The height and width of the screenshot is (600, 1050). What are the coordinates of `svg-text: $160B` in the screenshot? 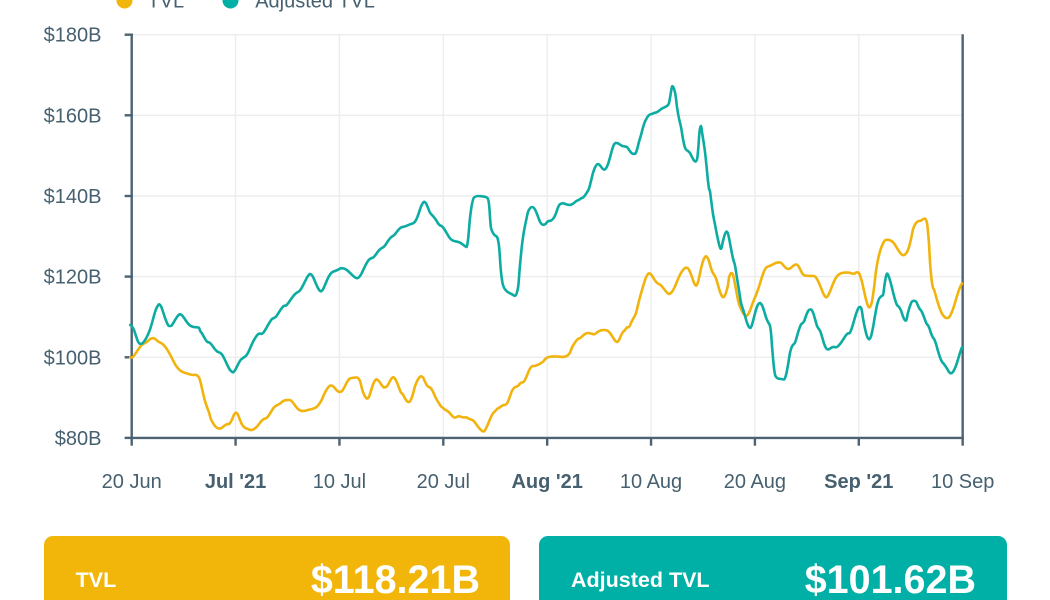 It's located at (73, 116).